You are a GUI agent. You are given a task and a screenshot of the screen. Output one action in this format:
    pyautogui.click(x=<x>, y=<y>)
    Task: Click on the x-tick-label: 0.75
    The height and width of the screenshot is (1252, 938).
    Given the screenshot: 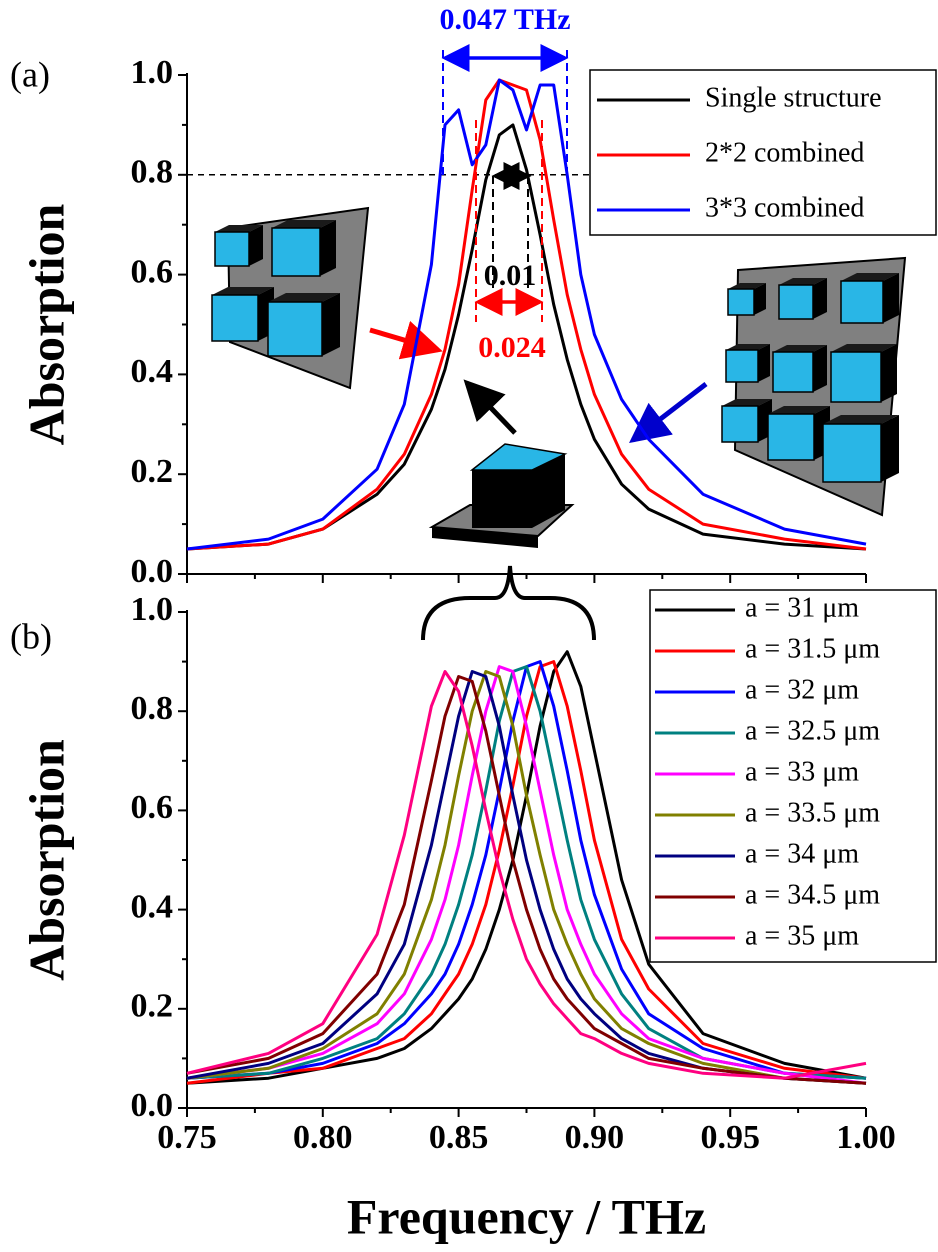 What is the action you would take?
    pyautogui.click(x=187, y=1137)
    